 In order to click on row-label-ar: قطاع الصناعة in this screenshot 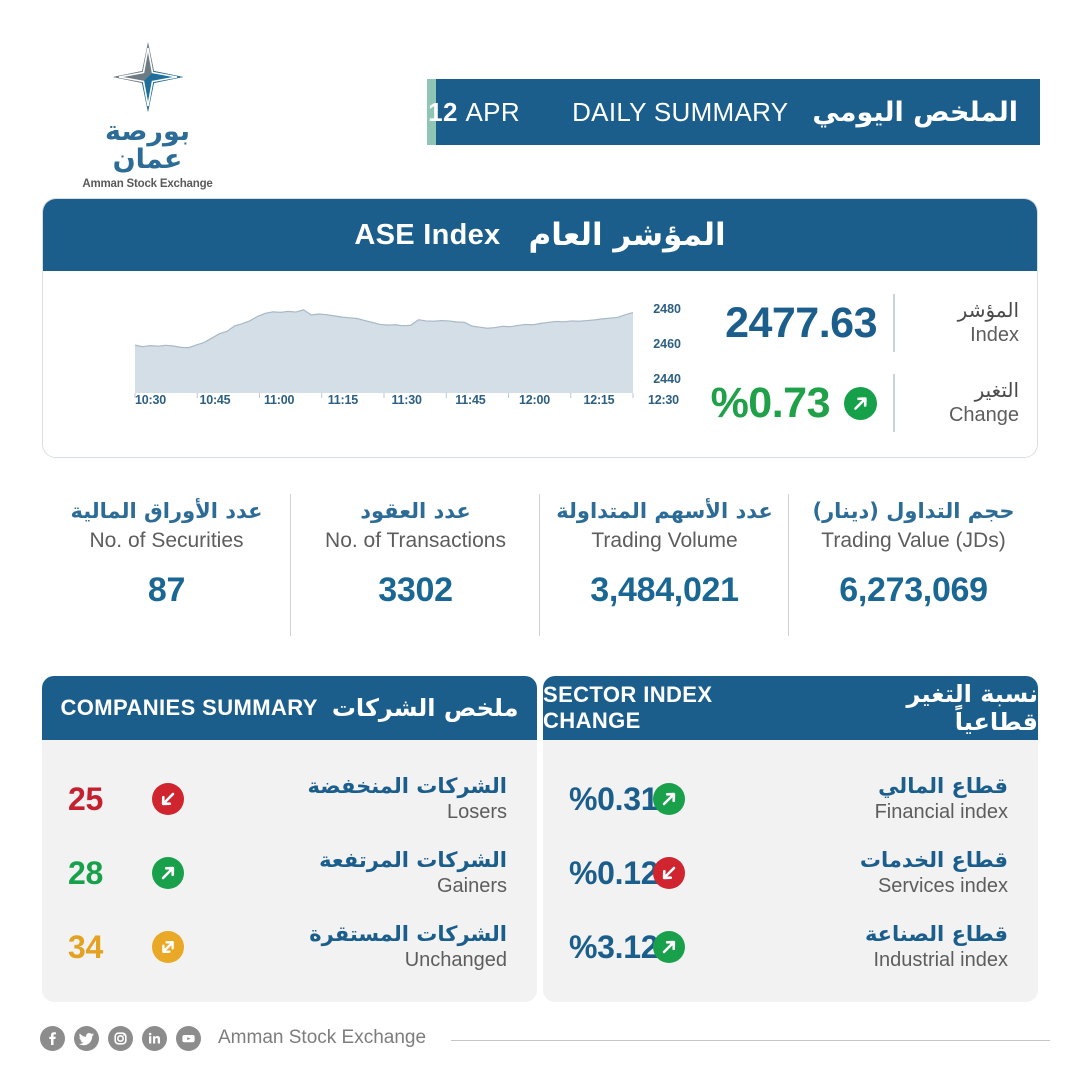, I will do `click(936, 933)`.